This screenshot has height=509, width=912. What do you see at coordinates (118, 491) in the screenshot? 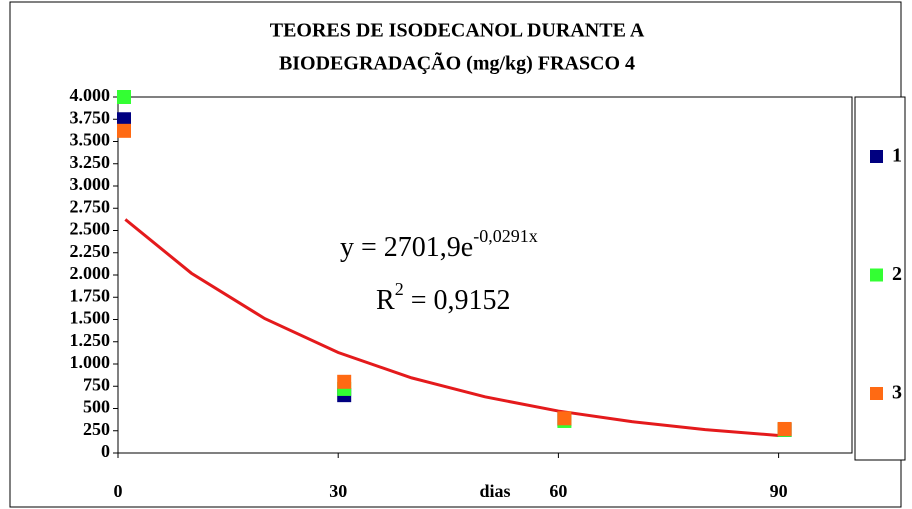
I see `x-tick-label: 0` at bounding box center [118, 491].